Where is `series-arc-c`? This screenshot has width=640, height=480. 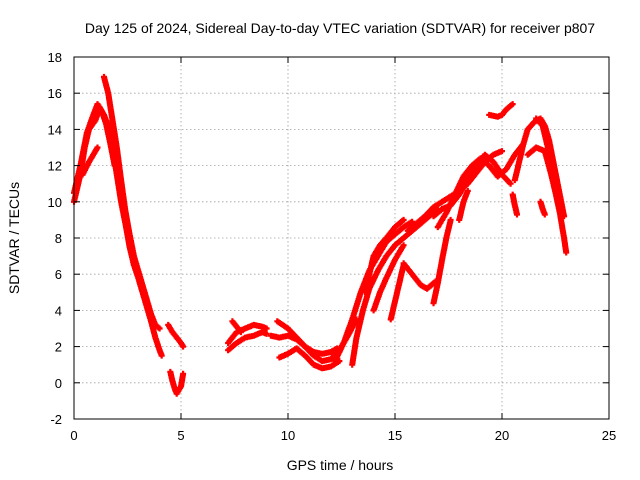 series-arc-c is located at coordinates (90, 161).